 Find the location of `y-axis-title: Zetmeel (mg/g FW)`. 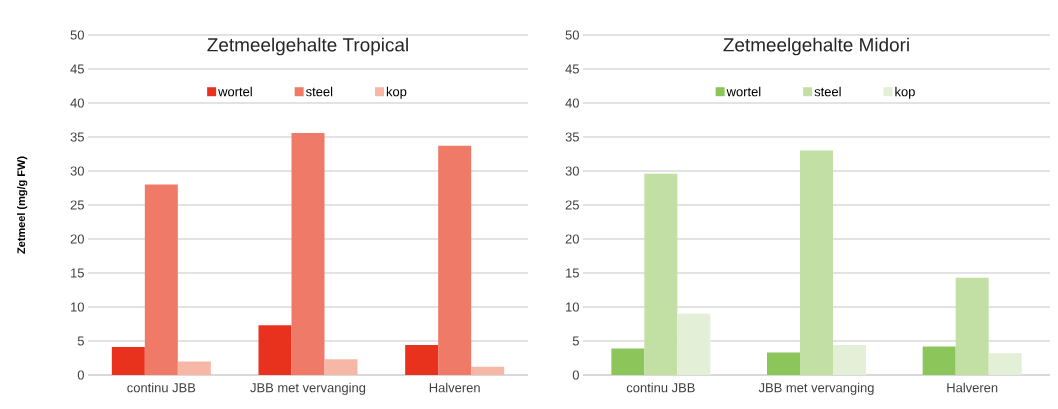

y-axis-title: Zetmeel (mg/g FW) is located at coordinates (22, 205).